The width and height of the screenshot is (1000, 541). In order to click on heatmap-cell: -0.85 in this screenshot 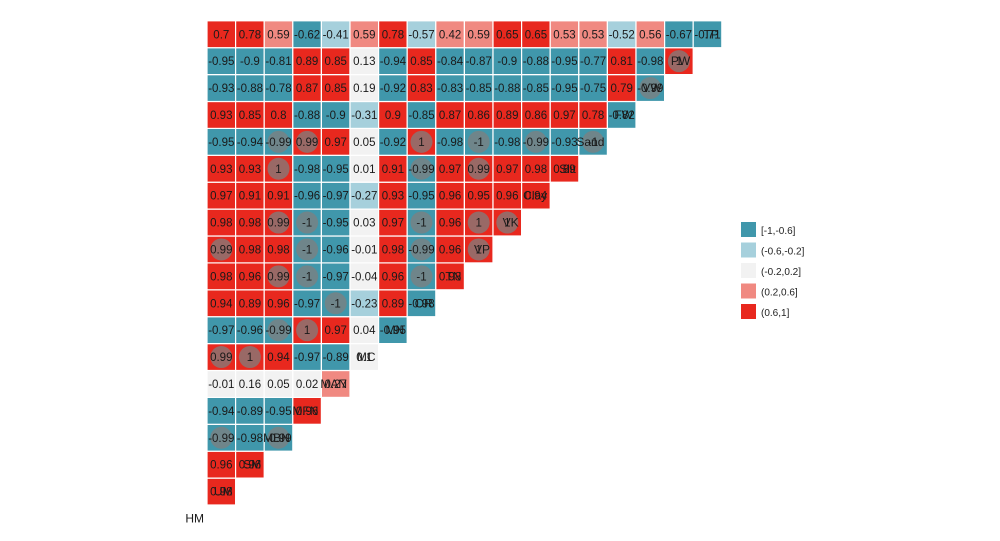, I will do `click(421, 114)`.